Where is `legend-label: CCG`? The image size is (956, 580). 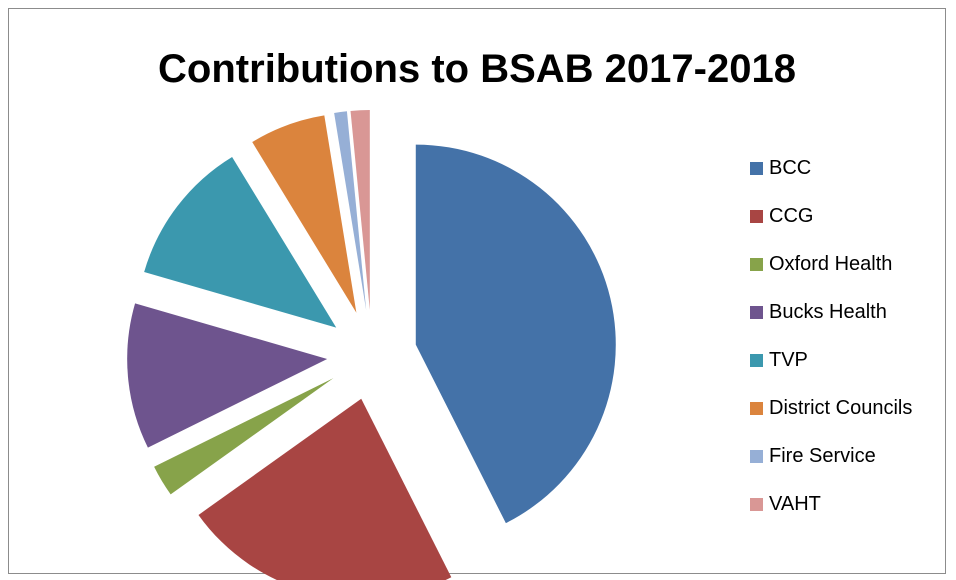 legend-label: CCG is located at coordinates (791, 216).